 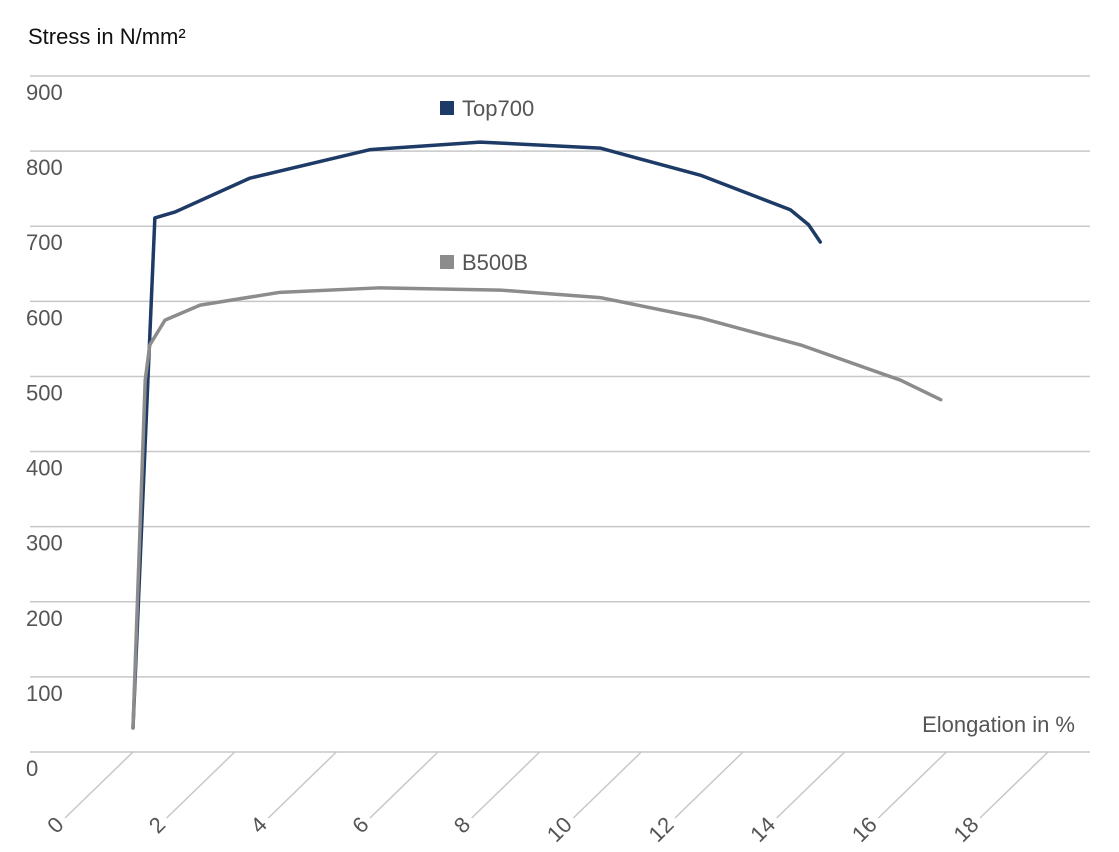 What do you see at coordinates (462, 825) in the screenshot?
I see `x-tick-label: 8` at bounding box center [462, 825].